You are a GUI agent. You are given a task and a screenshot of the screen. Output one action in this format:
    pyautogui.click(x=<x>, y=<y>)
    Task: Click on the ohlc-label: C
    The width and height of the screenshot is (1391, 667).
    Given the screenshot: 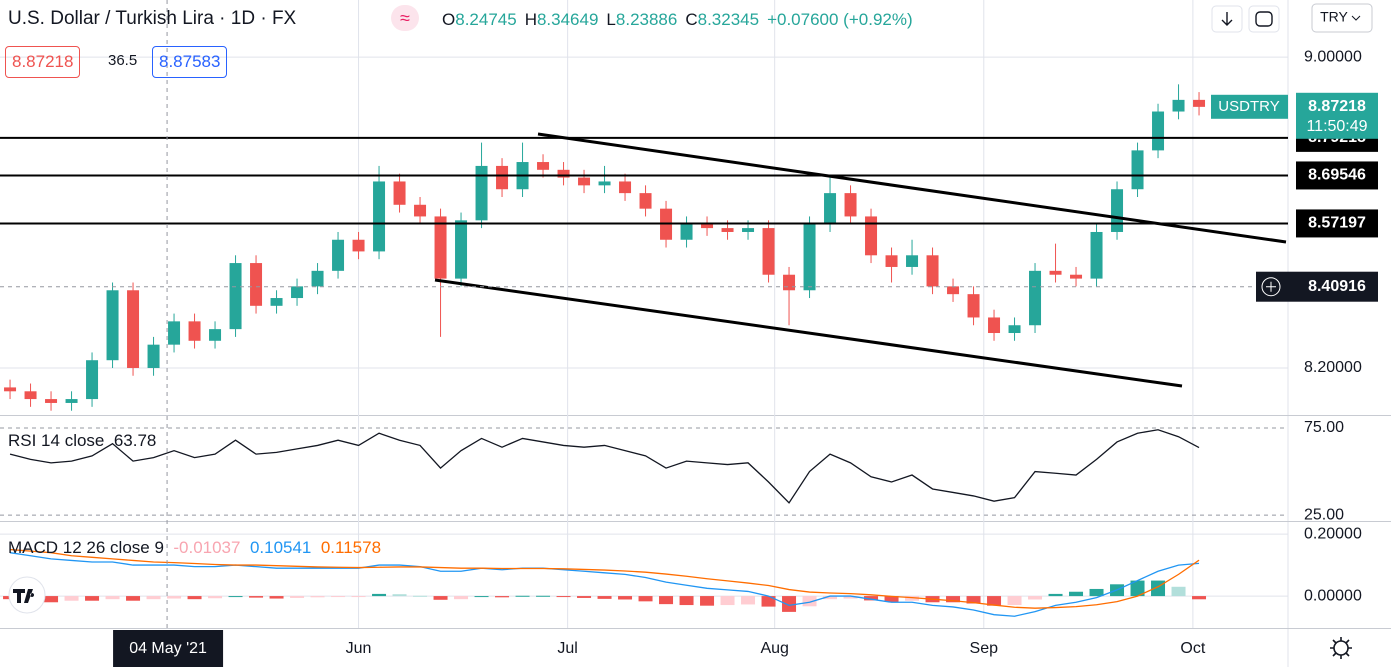 What is the action you would take?
    pyautogui.click(x=691, y=19)
    